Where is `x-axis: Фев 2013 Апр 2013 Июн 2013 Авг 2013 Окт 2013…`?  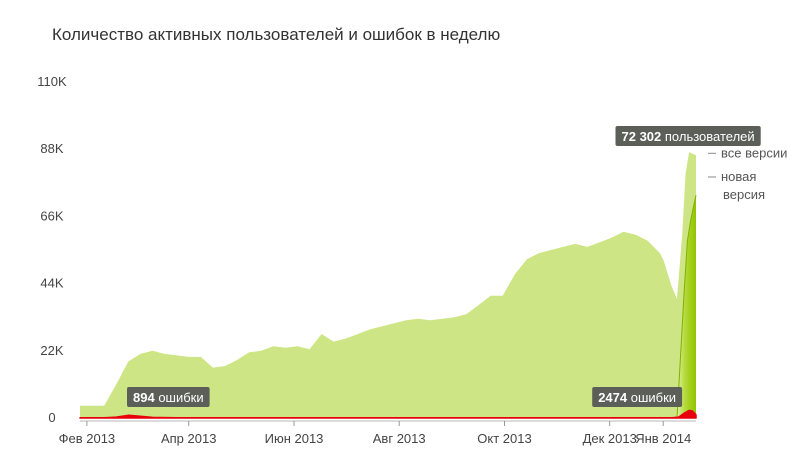
x-axis: Фев 2013 Апр 2013 Июн 2013 Авг 2013 Окт 2013… is located at coordinates (375, 433).